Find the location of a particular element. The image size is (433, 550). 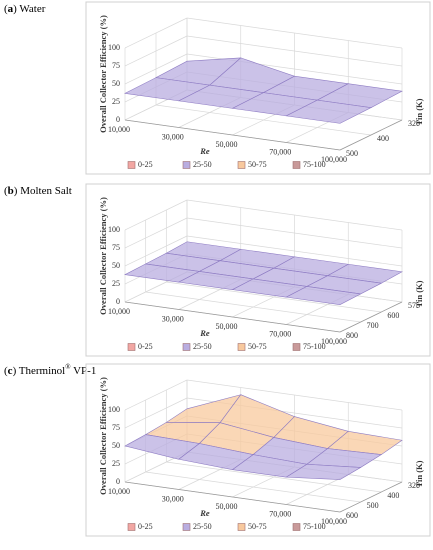

y-tick-label: 700 is located at coordinates (373, 325).